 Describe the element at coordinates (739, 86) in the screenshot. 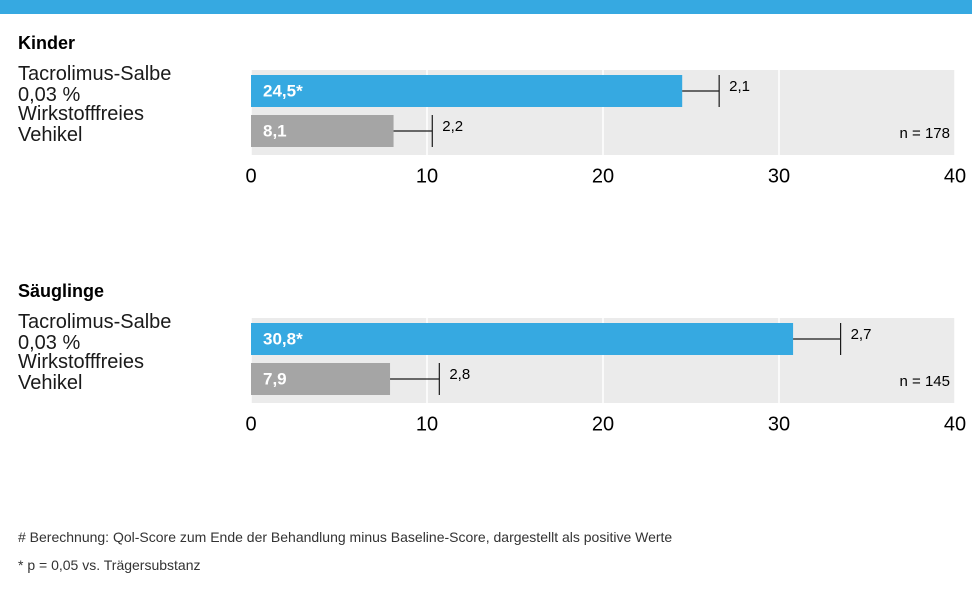

I see `error-label: 2,1` at that location.